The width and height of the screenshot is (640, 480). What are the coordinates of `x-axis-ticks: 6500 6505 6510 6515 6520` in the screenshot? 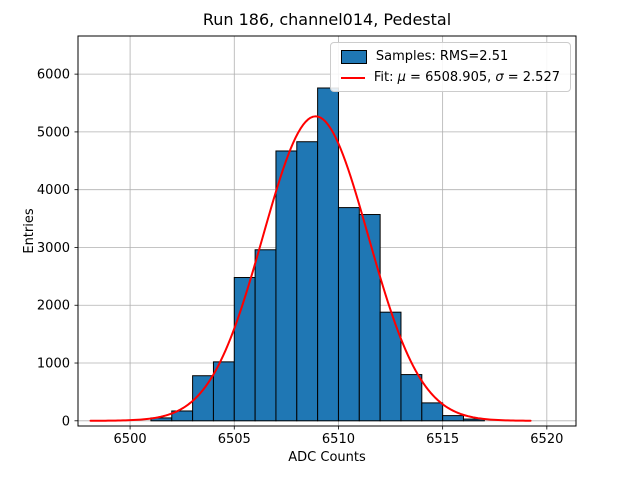 It's located at (338, 436).